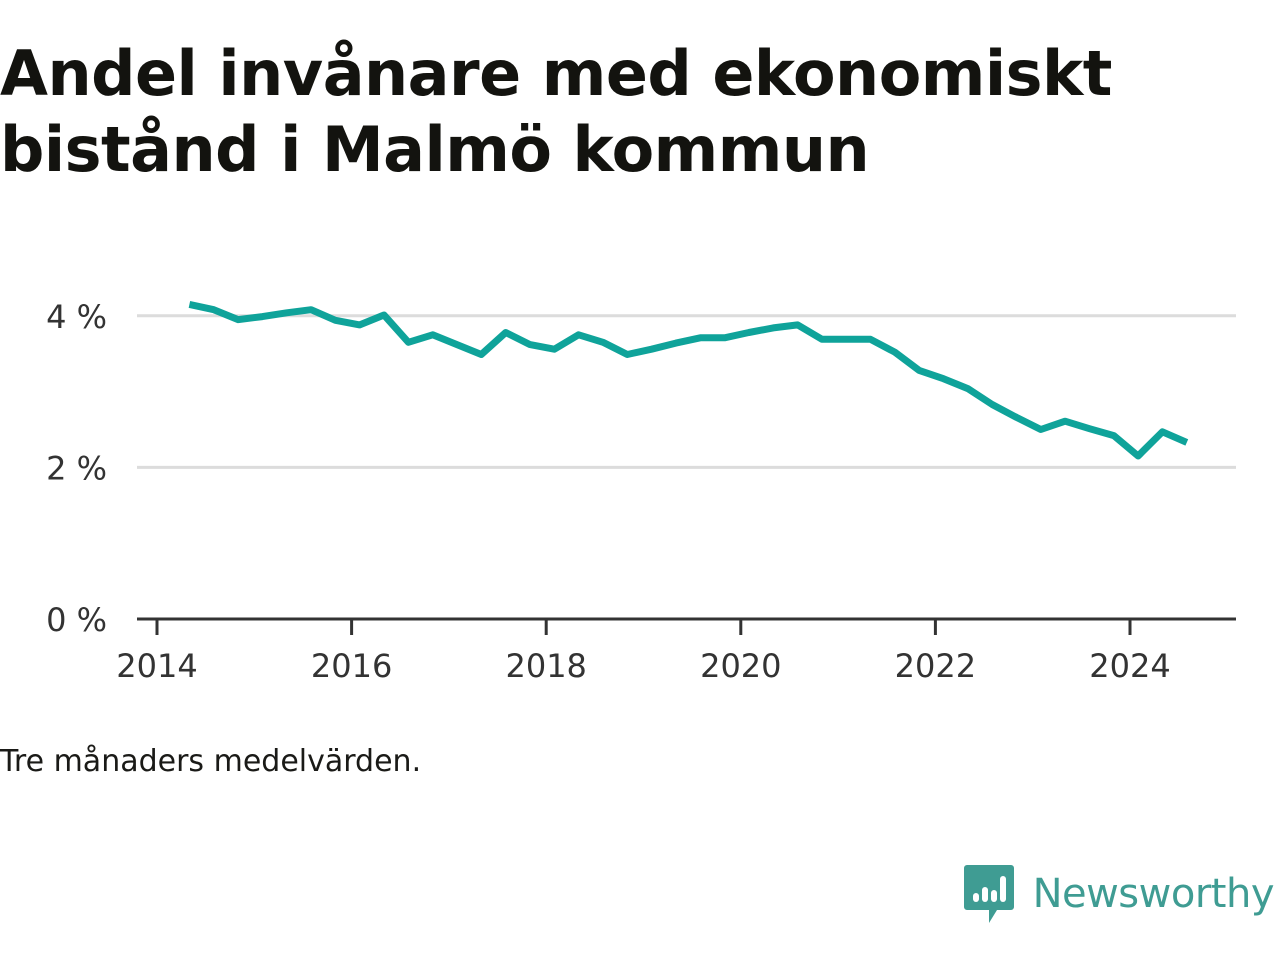 Image resolution: width=1280 pixels, height=960 pixels. What do you see at coordinates (686, 626) in the screenshot?
I see `x-axis` at bounding box center [686, 626].